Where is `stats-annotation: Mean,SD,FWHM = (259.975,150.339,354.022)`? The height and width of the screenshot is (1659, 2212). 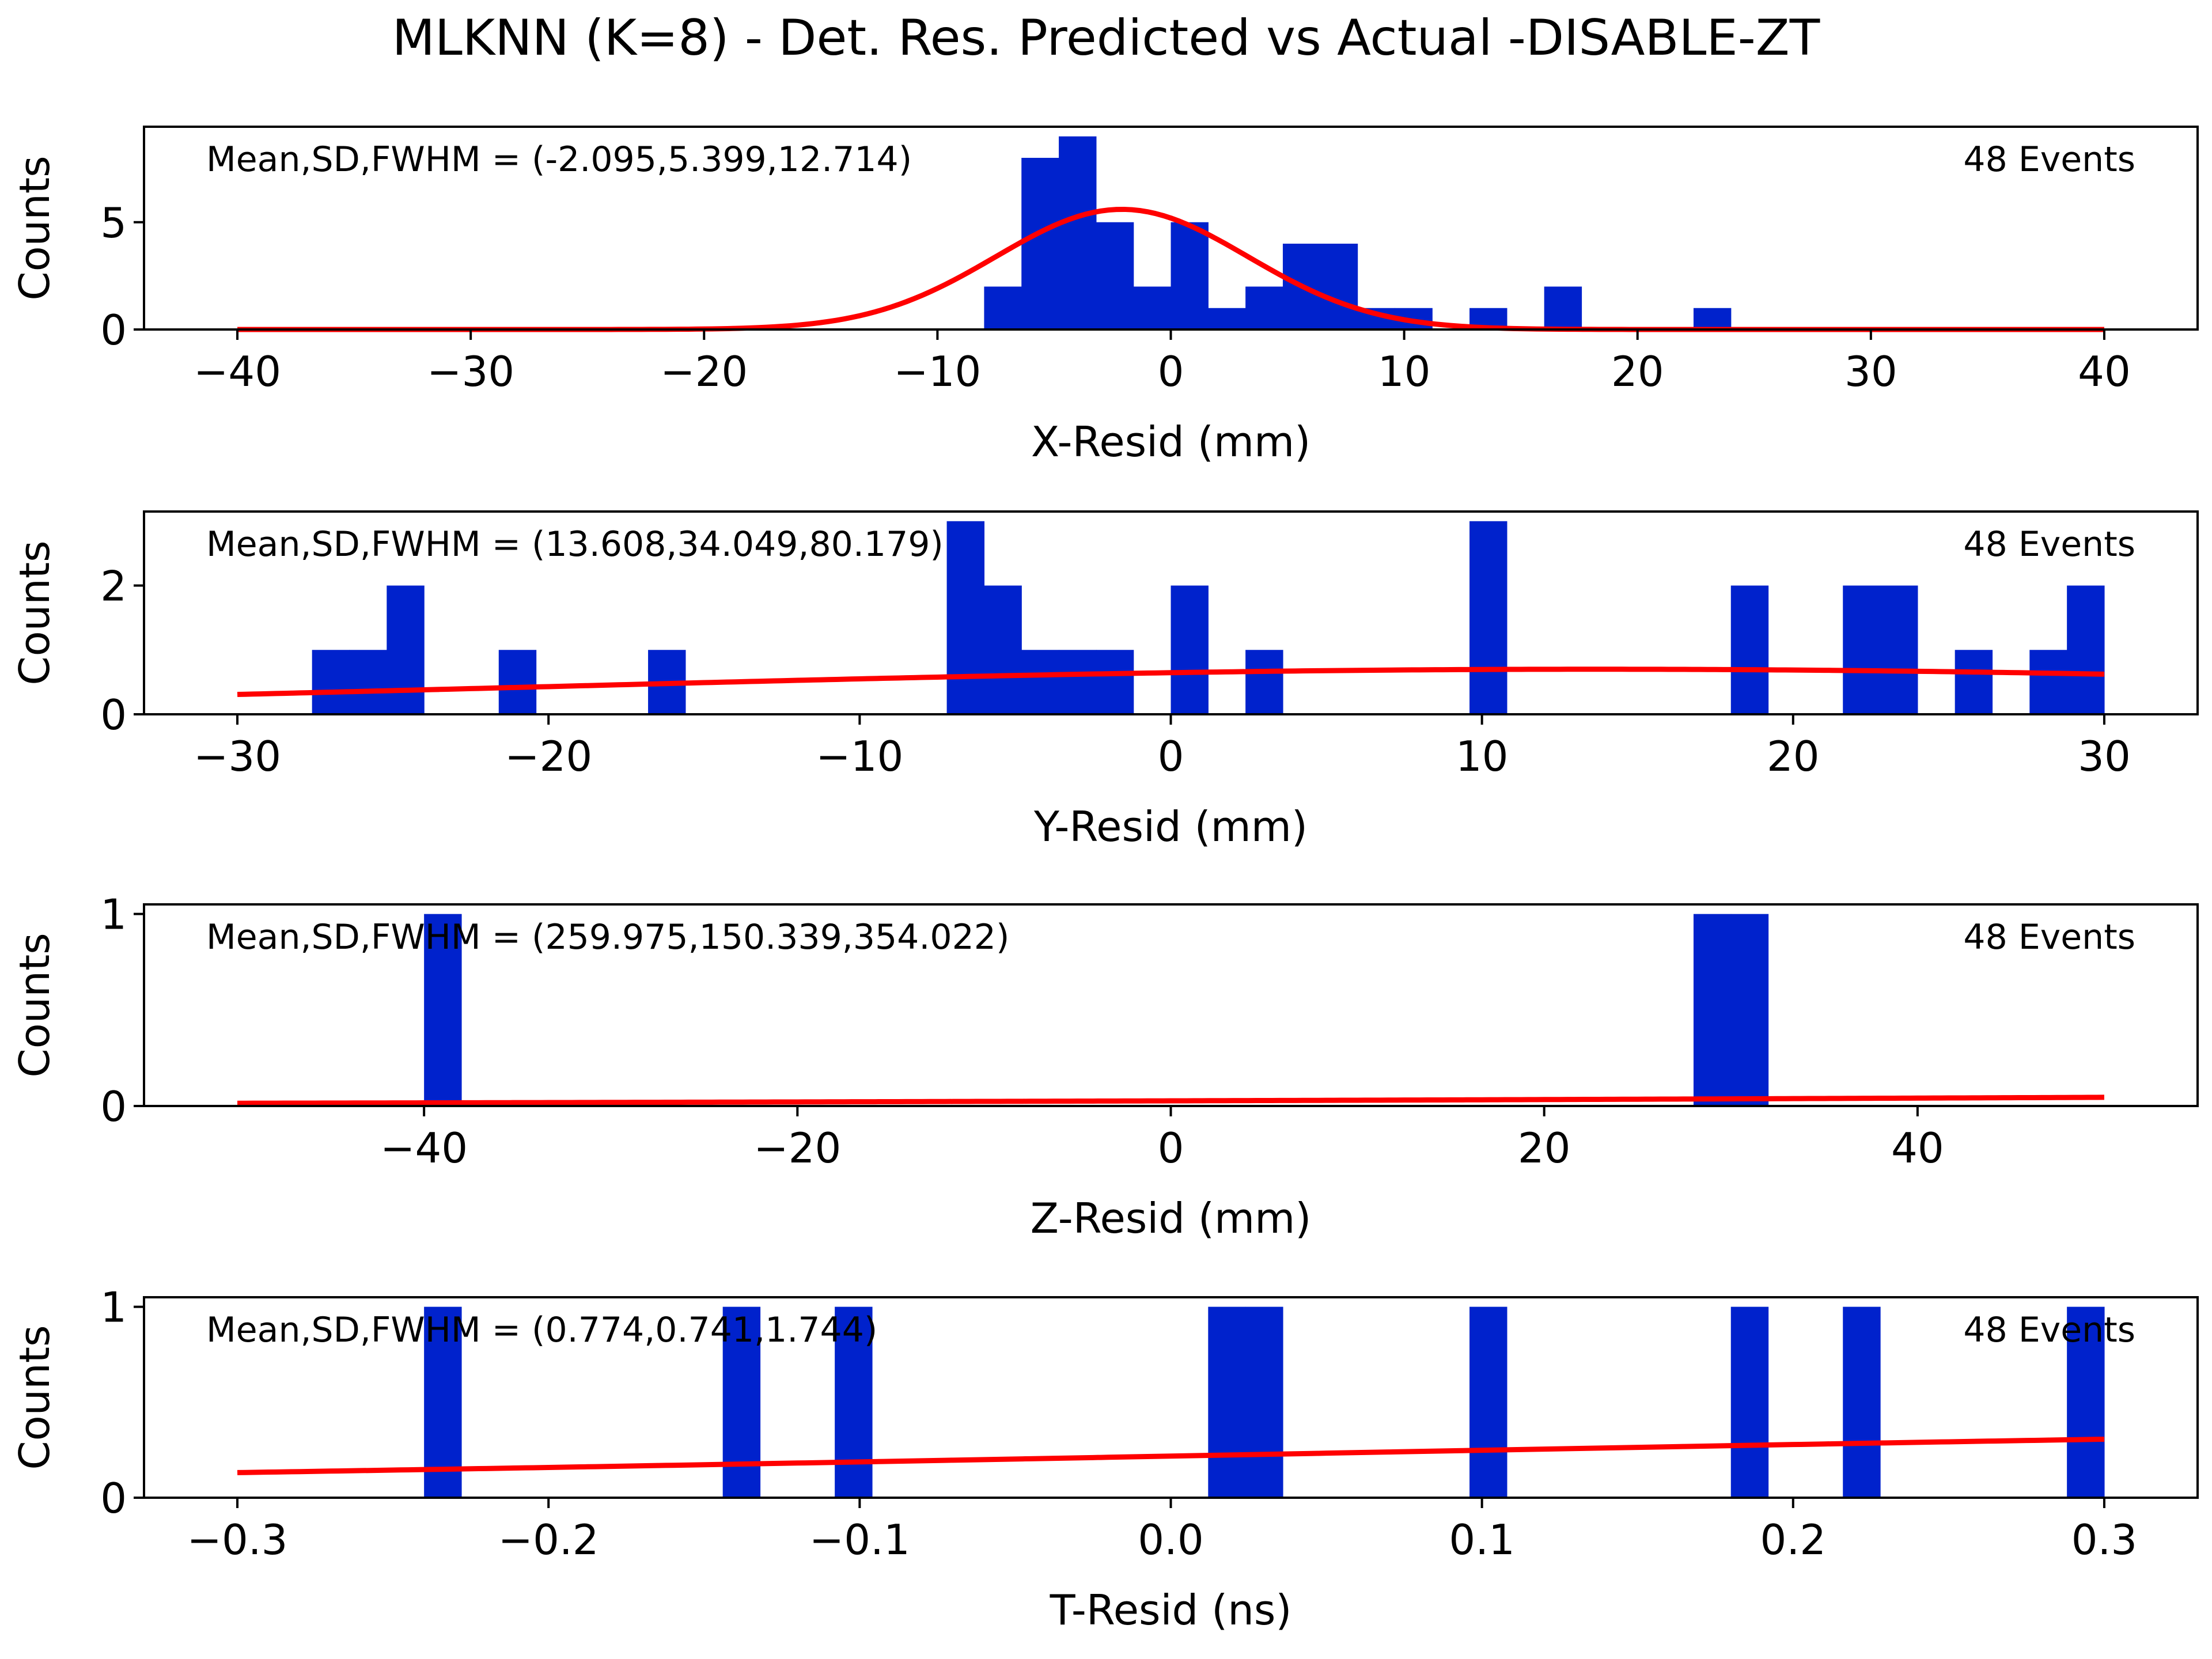
stats-annotation: Mean,SD,FWHM = (259.975,150.339,354.022) is located at coordinates (607, 937).